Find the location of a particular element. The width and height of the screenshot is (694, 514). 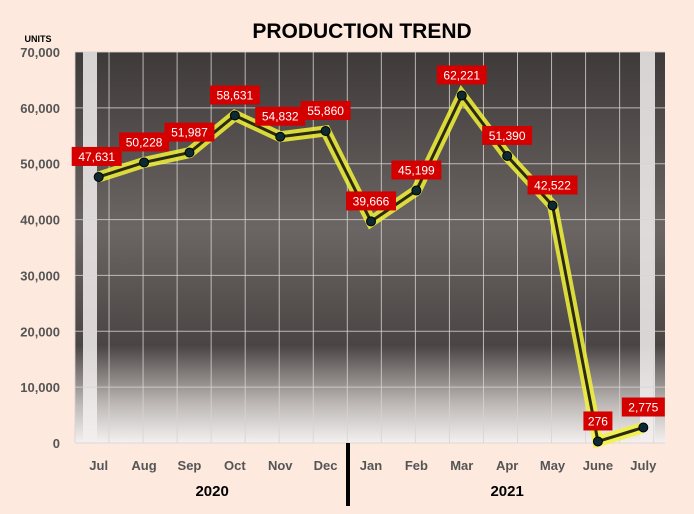

year-divider is located at coordinates (348, 474).